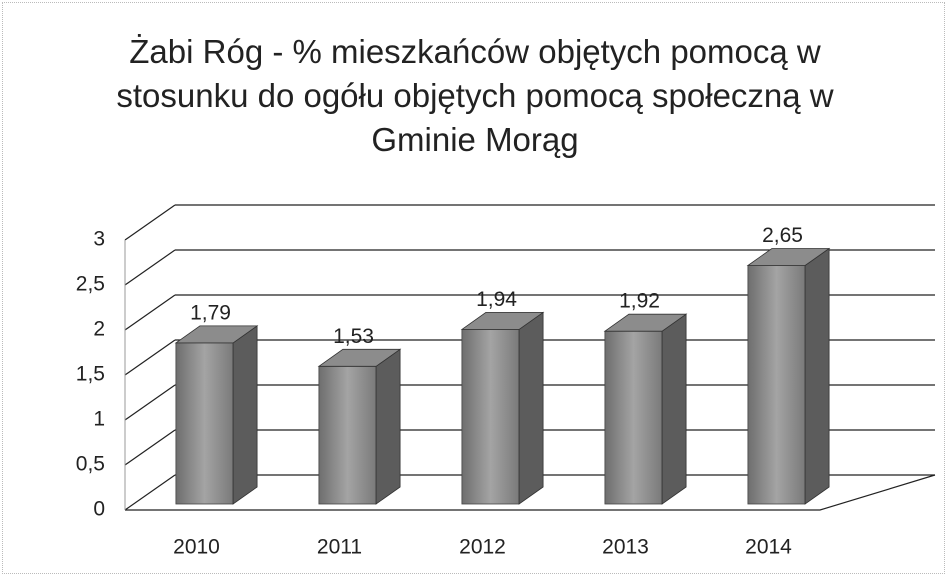  What do you see at coordinates (339, 547) in the screenshot?
I see `x-tick-label: 2011` at bounding box center [339, 547].